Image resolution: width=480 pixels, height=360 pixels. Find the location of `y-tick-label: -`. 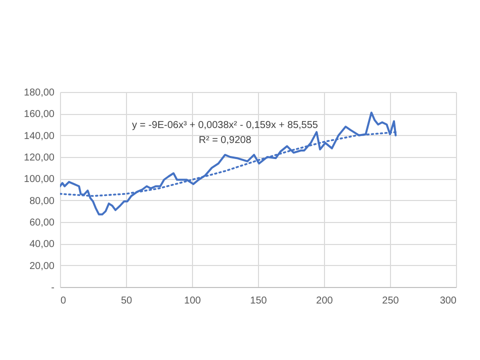

y-tick-label: - is located at coordinates (52, 288).